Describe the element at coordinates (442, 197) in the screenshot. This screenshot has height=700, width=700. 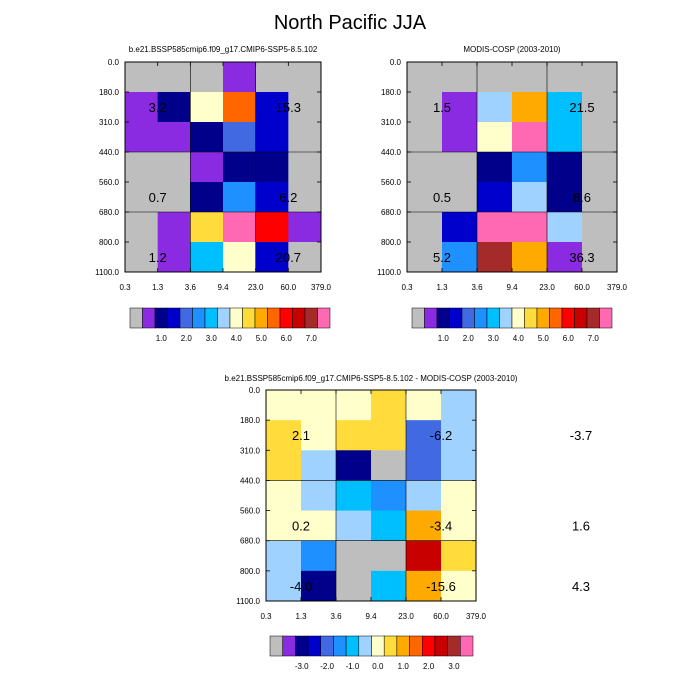
I see `cell-value-label: 0.5` at that location.